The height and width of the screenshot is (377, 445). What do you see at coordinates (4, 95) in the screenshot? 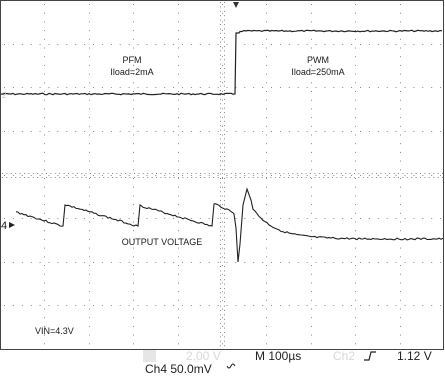
I see `ch2-ground-marker: 2` at bounding box center [4, 95].